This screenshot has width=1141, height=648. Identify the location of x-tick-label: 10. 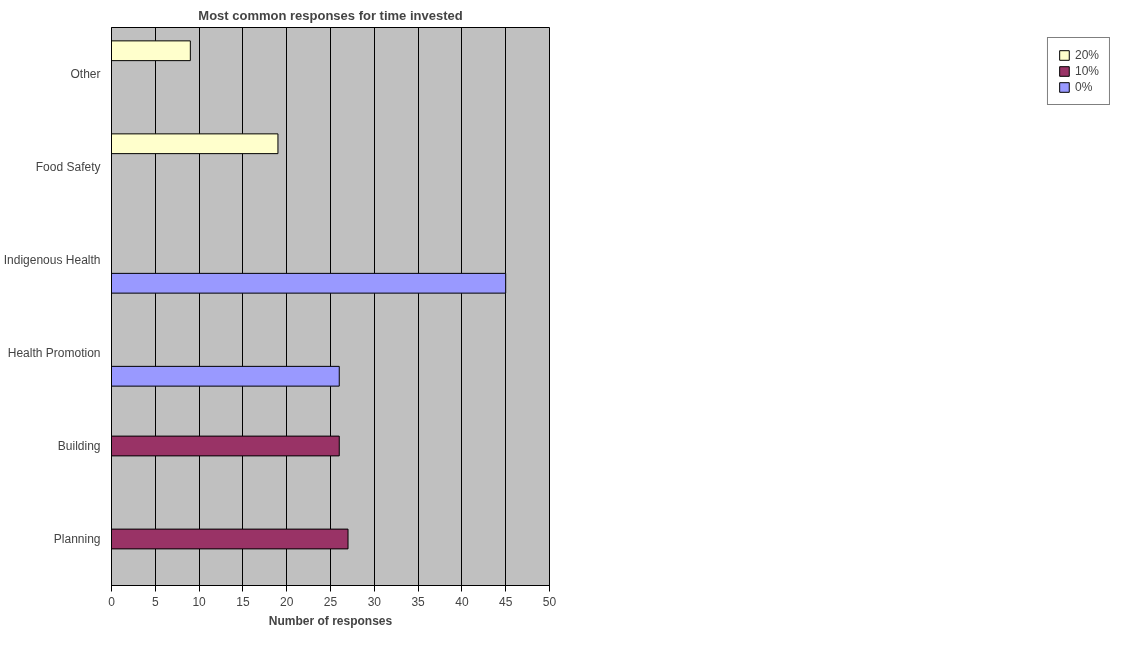
(199, 601).